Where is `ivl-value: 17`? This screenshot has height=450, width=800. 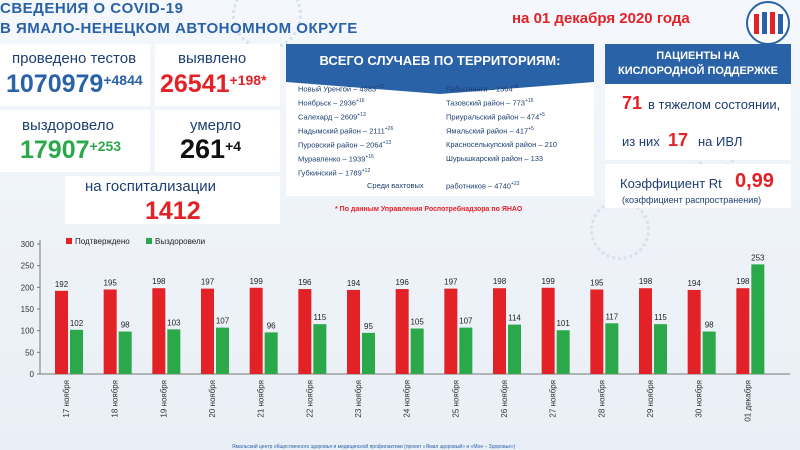 ivl-value: 17 is located at coordinates (678, 140).